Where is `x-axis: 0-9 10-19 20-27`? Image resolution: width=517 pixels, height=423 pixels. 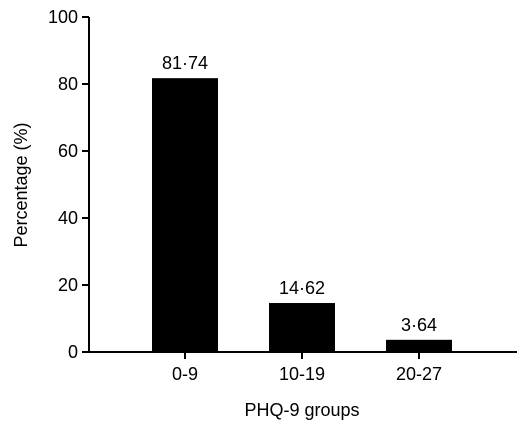 x-axis: 0-9 10-19 20-27 is located at coordinates (302, 367).